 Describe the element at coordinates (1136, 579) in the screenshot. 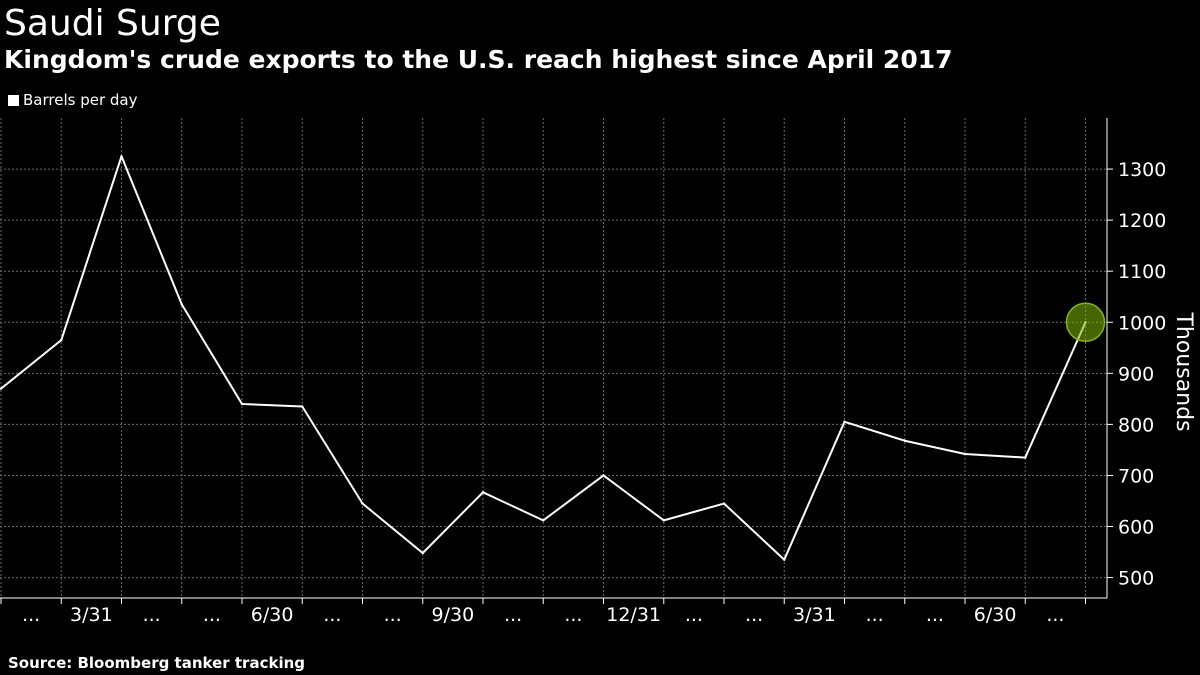

I see `y-tick-label: 500` at that location.